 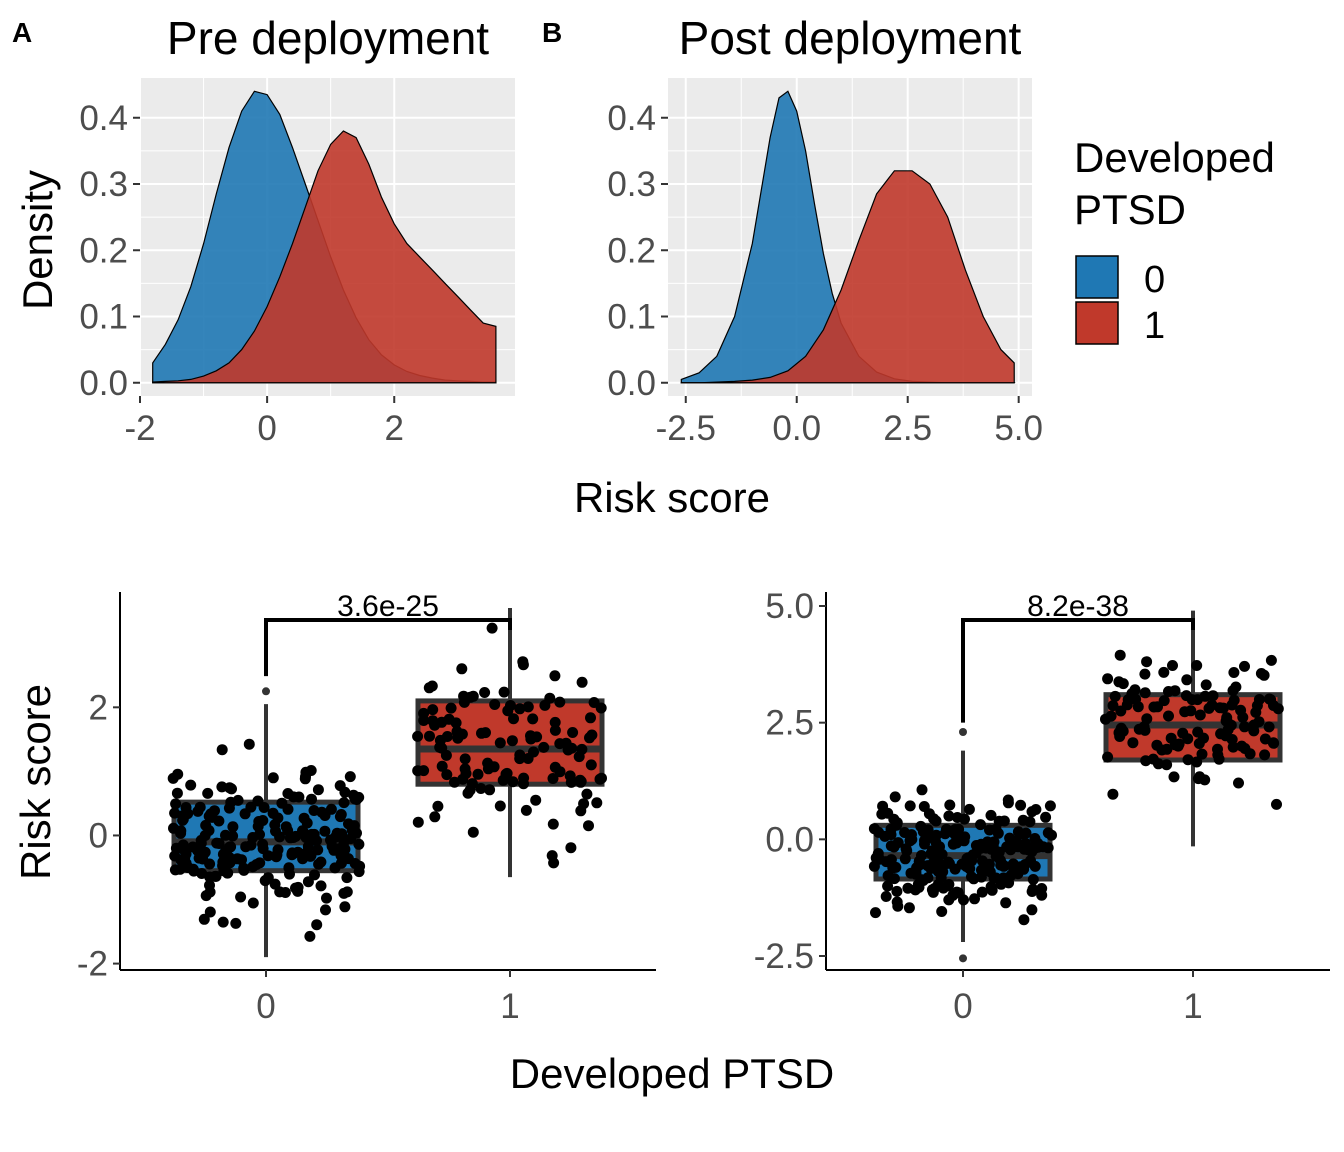 I want to click on x-tick-label: 0, so click(x=962, y=1006).